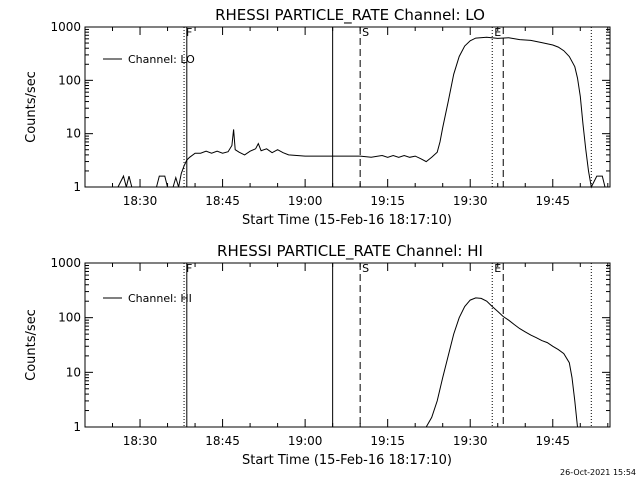 The image size is (640, 485). Describe the element at coordinates (501, 362) in the screenshot. I see `series-line-hi` at that location.